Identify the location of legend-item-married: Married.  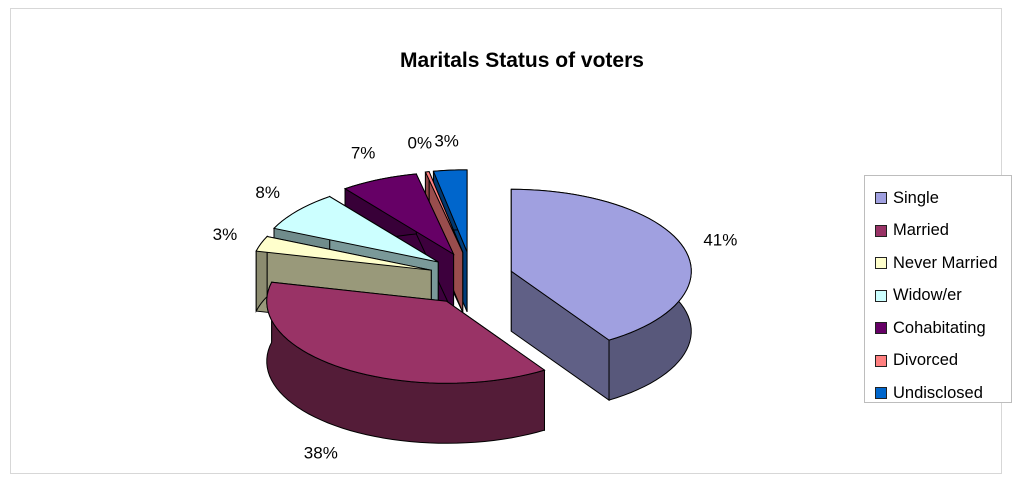
(938, 231).